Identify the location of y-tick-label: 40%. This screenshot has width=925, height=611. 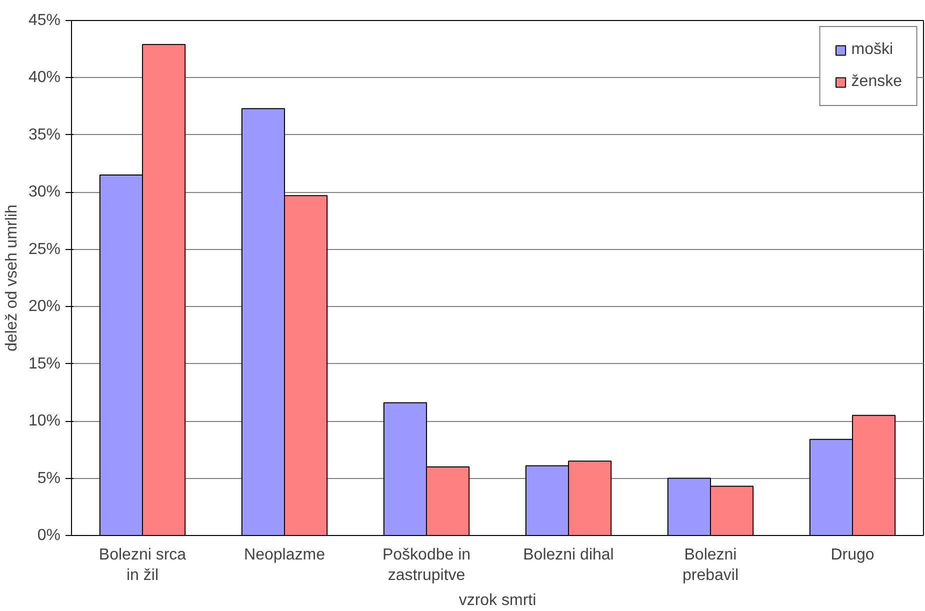
(44, 77).